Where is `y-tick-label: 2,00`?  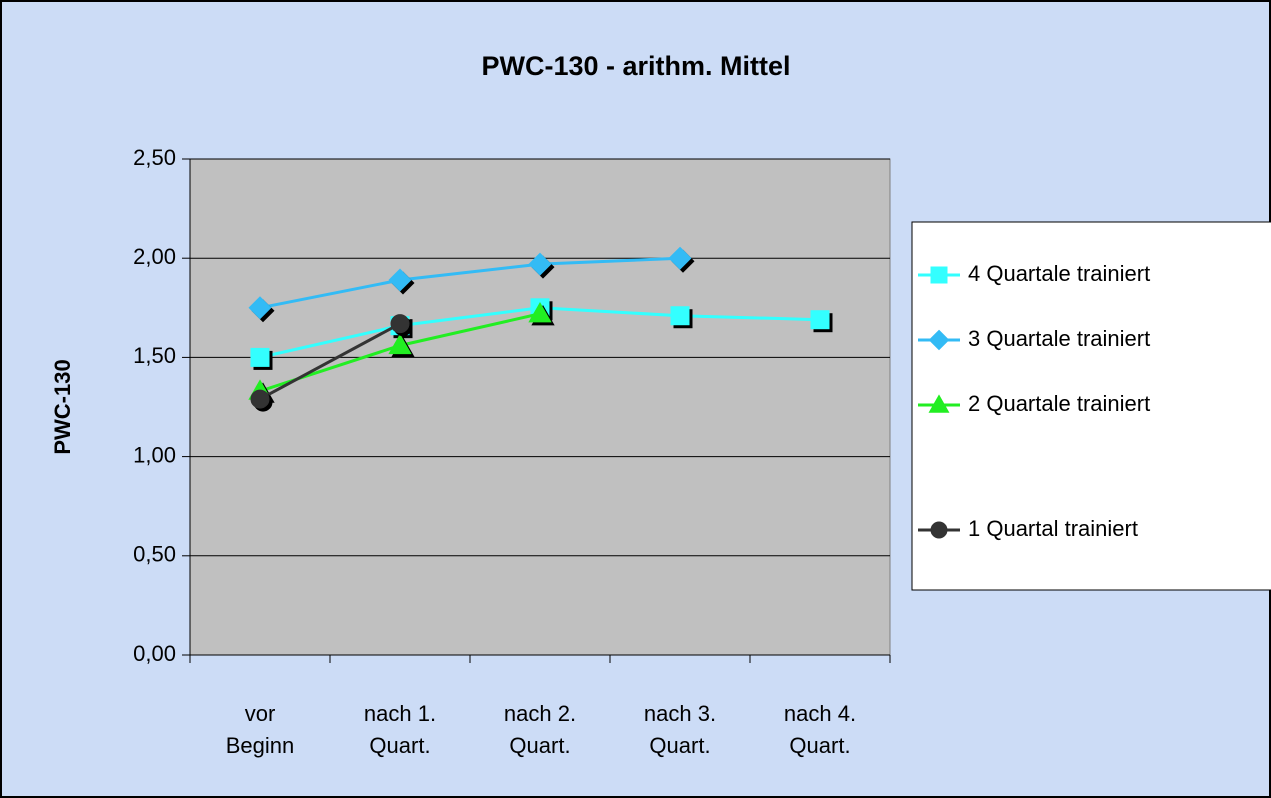
y-tick-label: 2,00 is located at coordinates (154, 256).